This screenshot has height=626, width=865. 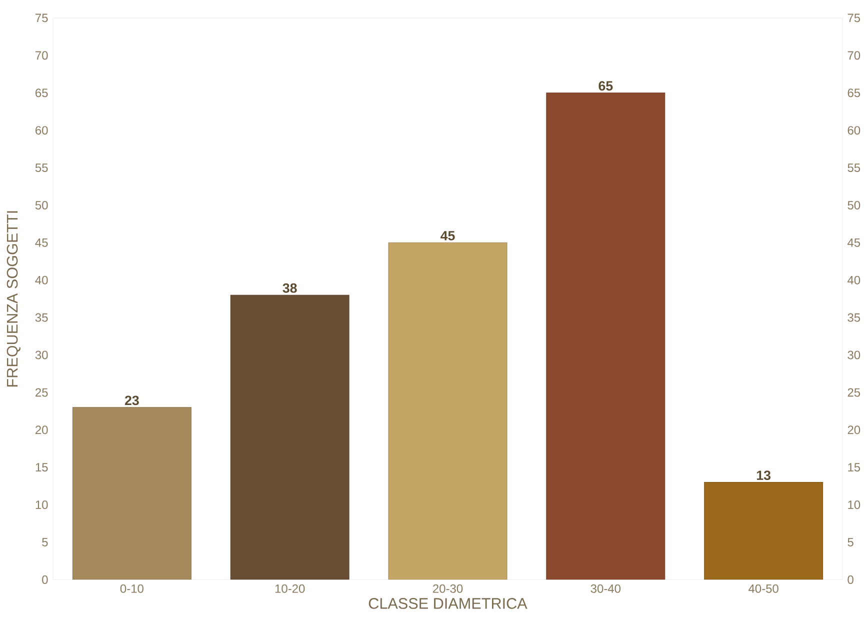 I want to click on x-tick-label: 0-10, so click(x=132, y=589).